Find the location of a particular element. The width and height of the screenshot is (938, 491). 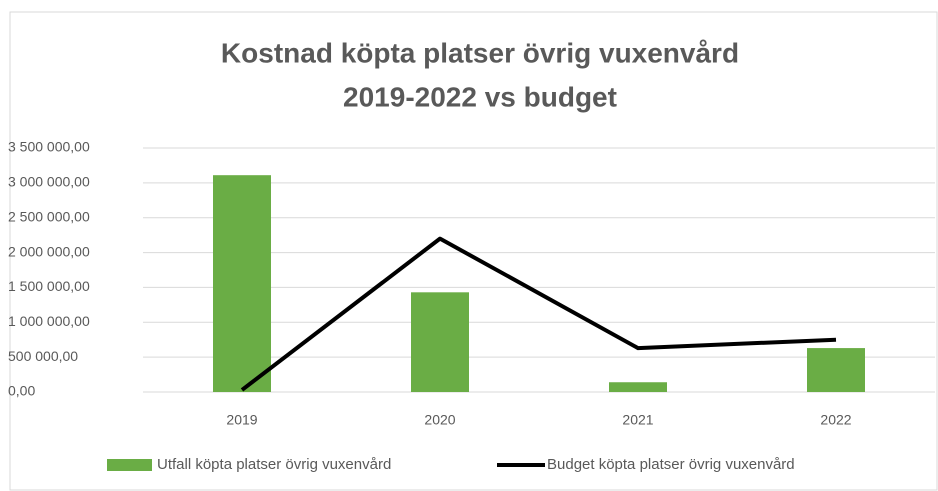

legend-label: Budget köpta platser övrig vuxenvård is located at coordinates (671, 464).